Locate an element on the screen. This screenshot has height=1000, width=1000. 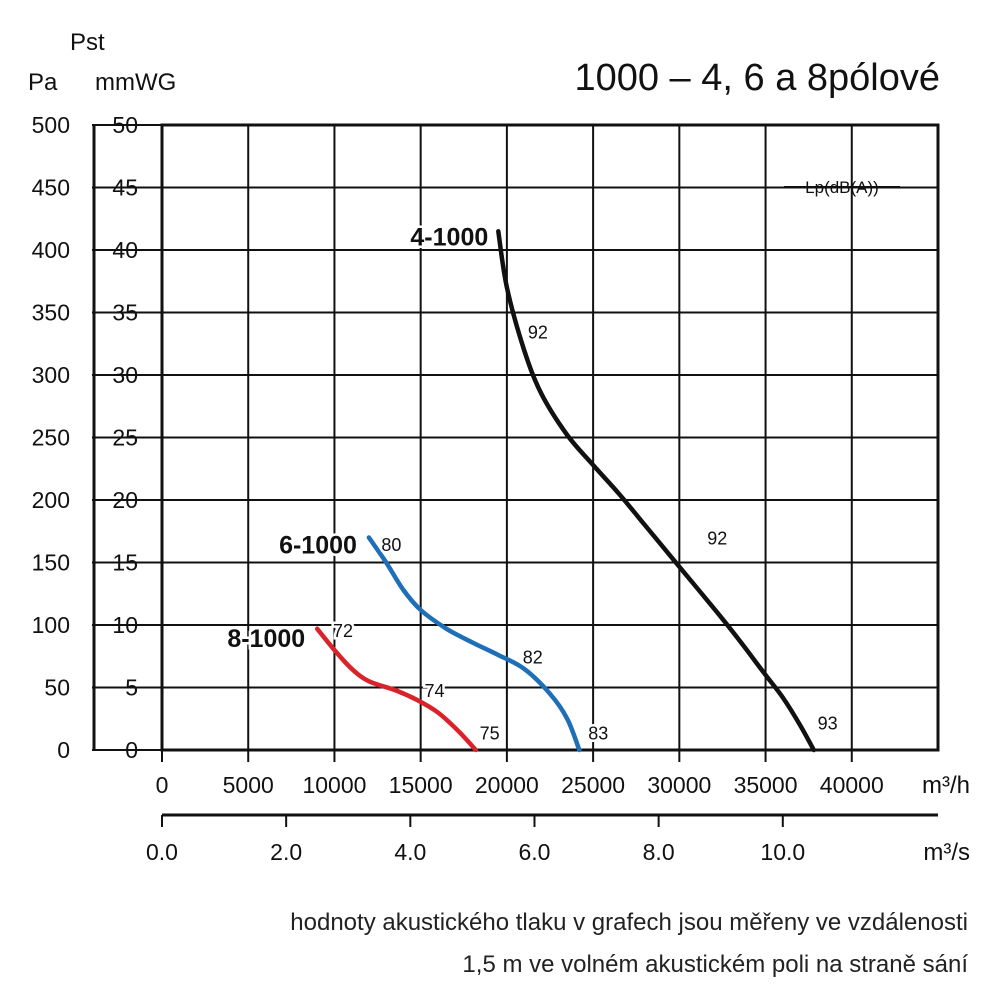
mmwg-tick-label: 15 is located at coordinates (125, 563).